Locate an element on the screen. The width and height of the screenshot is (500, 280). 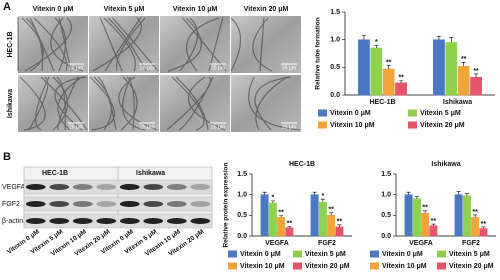
blot-group-label: HEC-1B is located at coordinates (55, 173).